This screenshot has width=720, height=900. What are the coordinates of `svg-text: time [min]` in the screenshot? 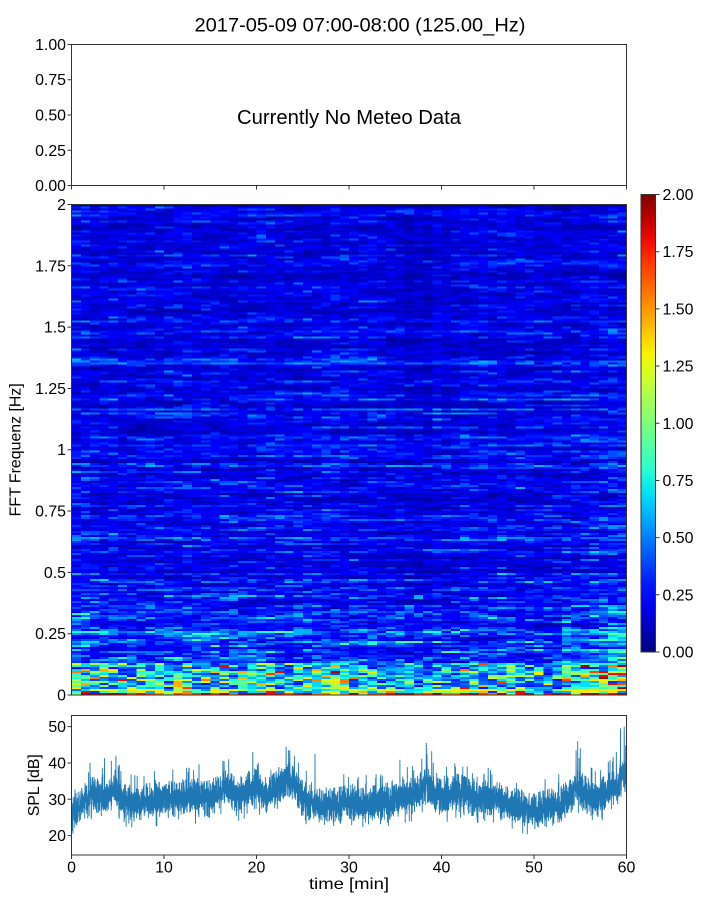 It's located at (349, 884).